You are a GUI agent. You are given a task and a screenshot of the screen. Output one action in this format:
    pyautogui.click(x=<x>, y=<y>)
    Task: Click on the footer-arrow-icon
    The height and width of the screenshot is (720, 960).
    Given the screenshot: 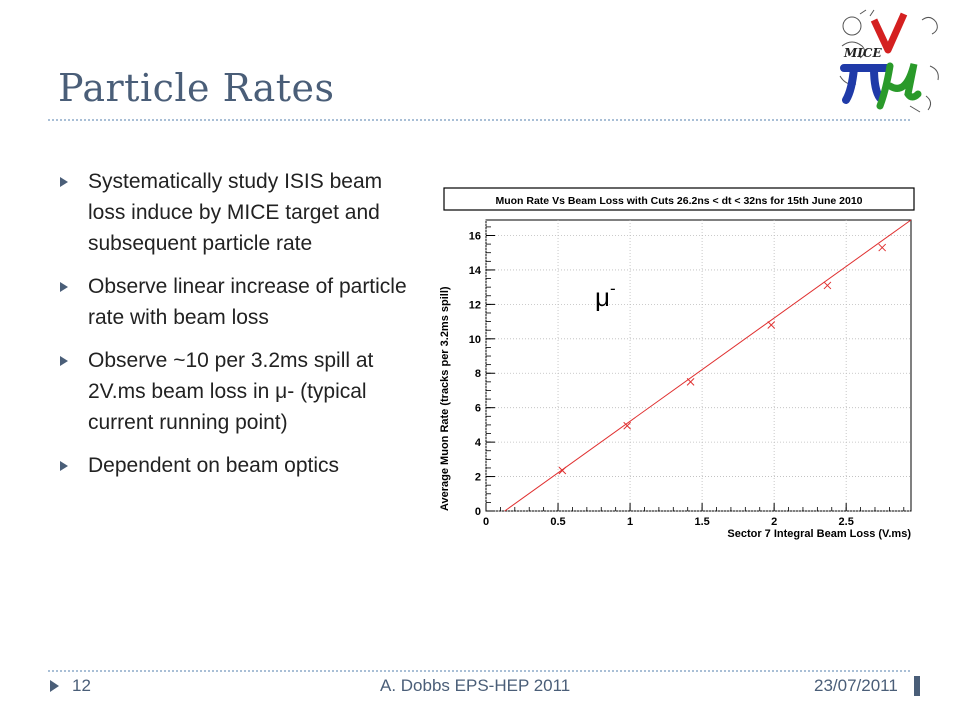 What is the action you would take?
    pyautogui.click(x=54, y=686)
    